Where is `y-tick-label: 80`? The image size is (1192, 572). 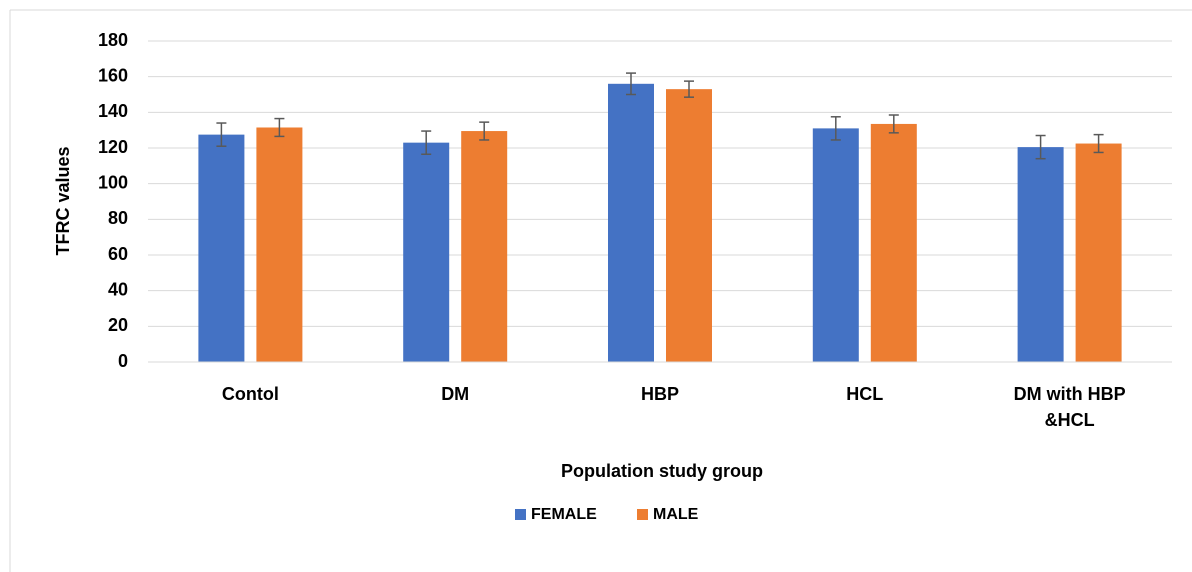
y-tick-label: 80 is located at coordinates (118, 218).